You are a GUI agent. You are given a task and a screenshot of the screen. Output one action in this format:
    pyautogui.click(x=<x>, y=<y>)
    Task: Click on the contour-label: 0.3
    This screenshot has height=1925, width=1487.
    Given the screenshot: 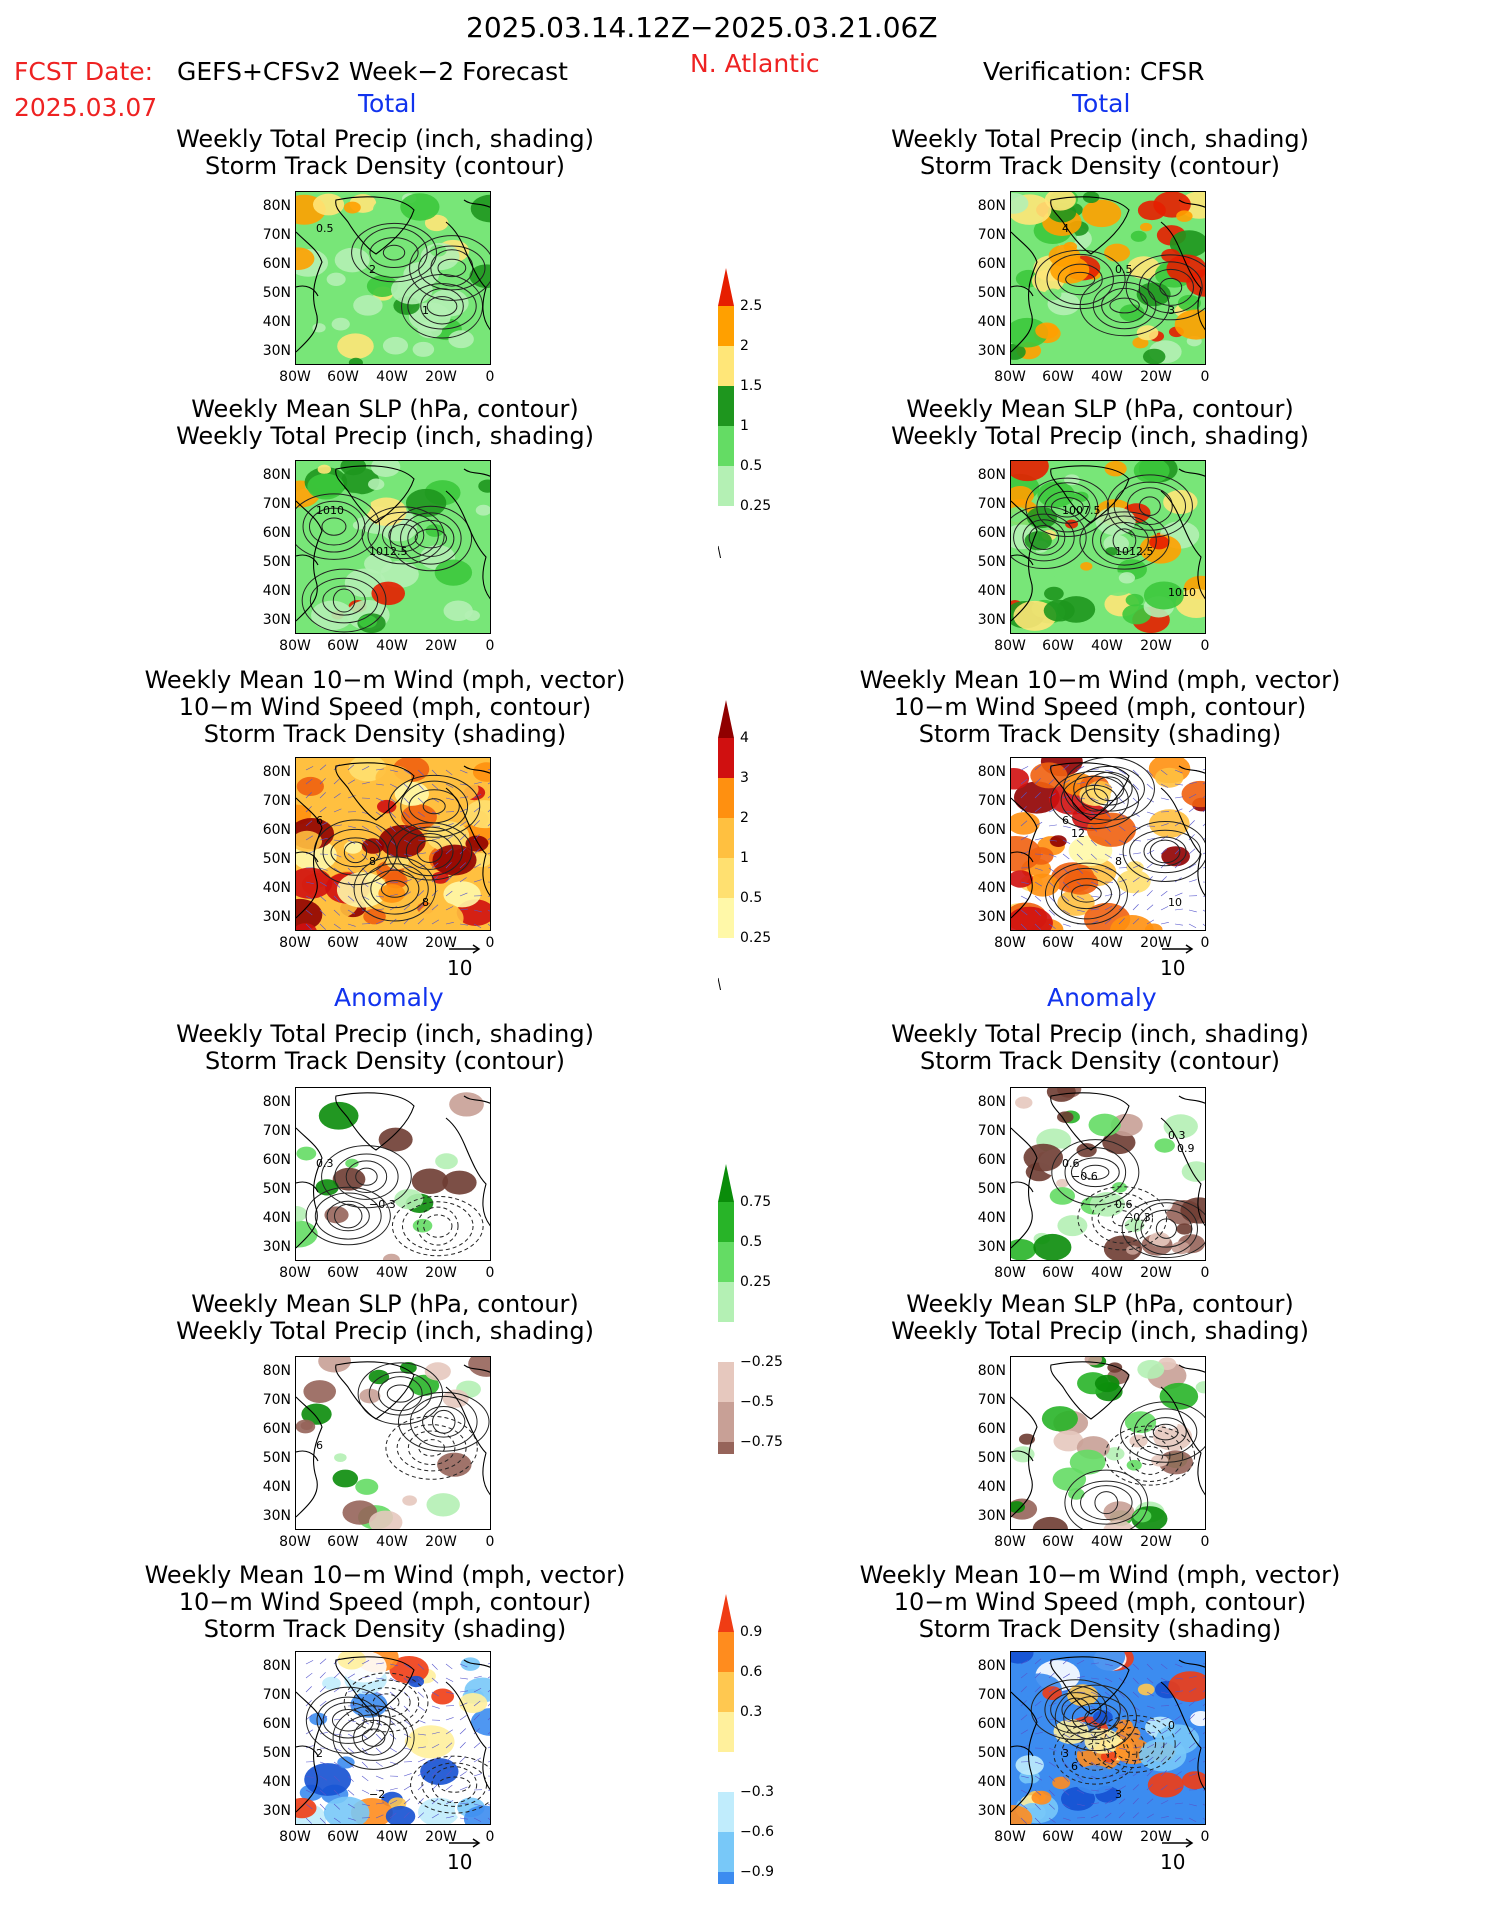 What is the action you would take?
    pyautogui.click(x=1177, y=1135)
    